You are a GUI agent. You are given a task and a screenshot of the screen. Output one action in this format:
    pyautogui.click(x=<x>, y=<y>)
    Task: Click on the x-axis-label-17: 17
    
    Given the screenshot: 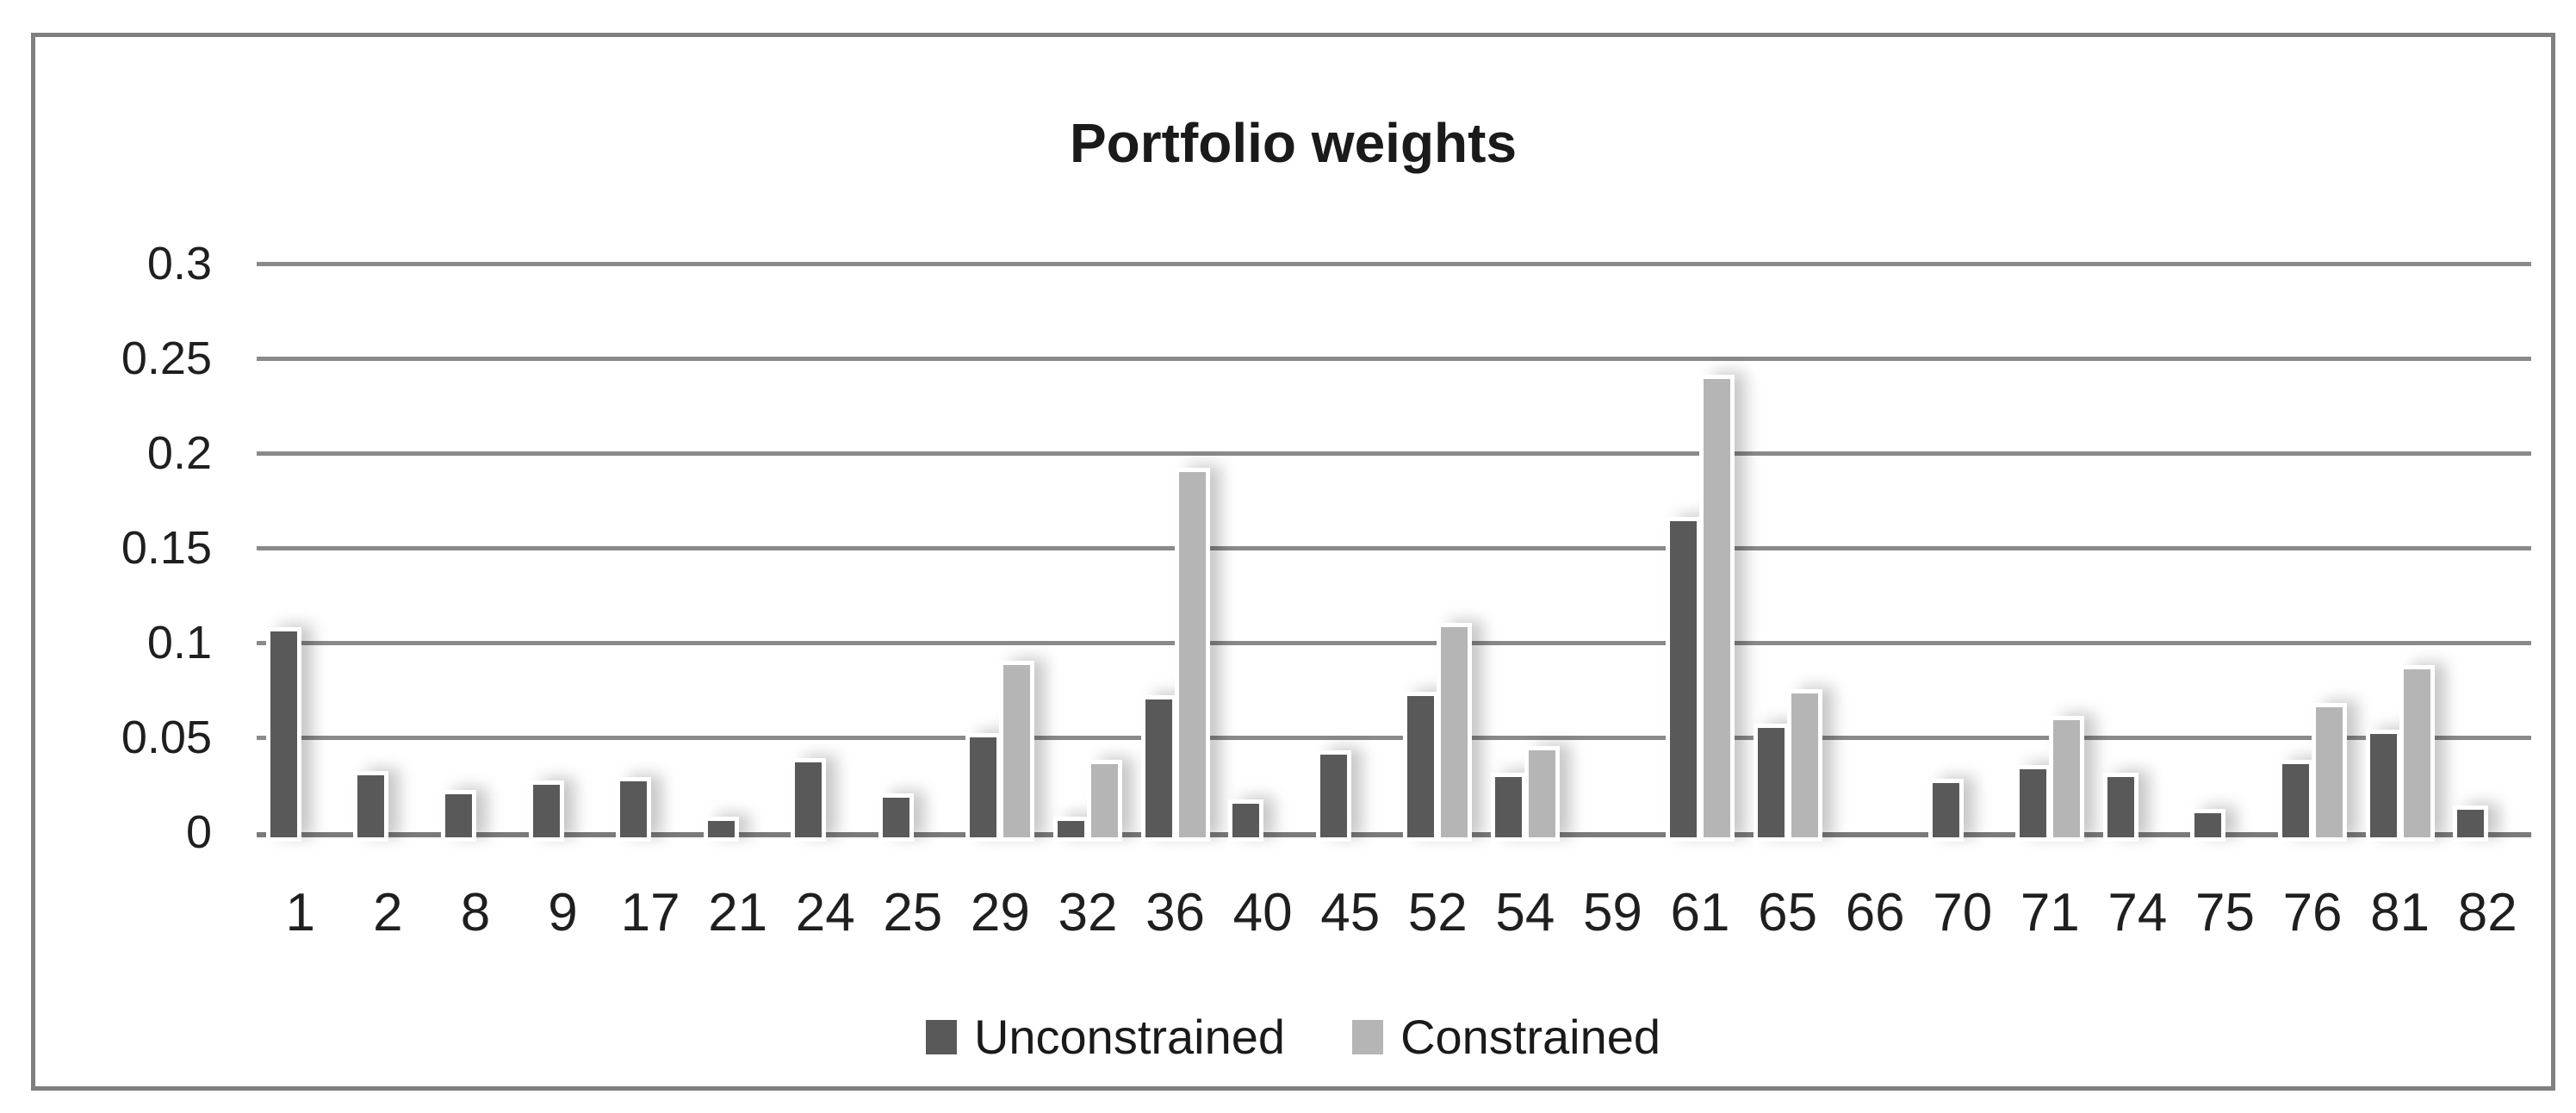 What is the action you would take?
    pyautogui.click(x=650, y=912)
    